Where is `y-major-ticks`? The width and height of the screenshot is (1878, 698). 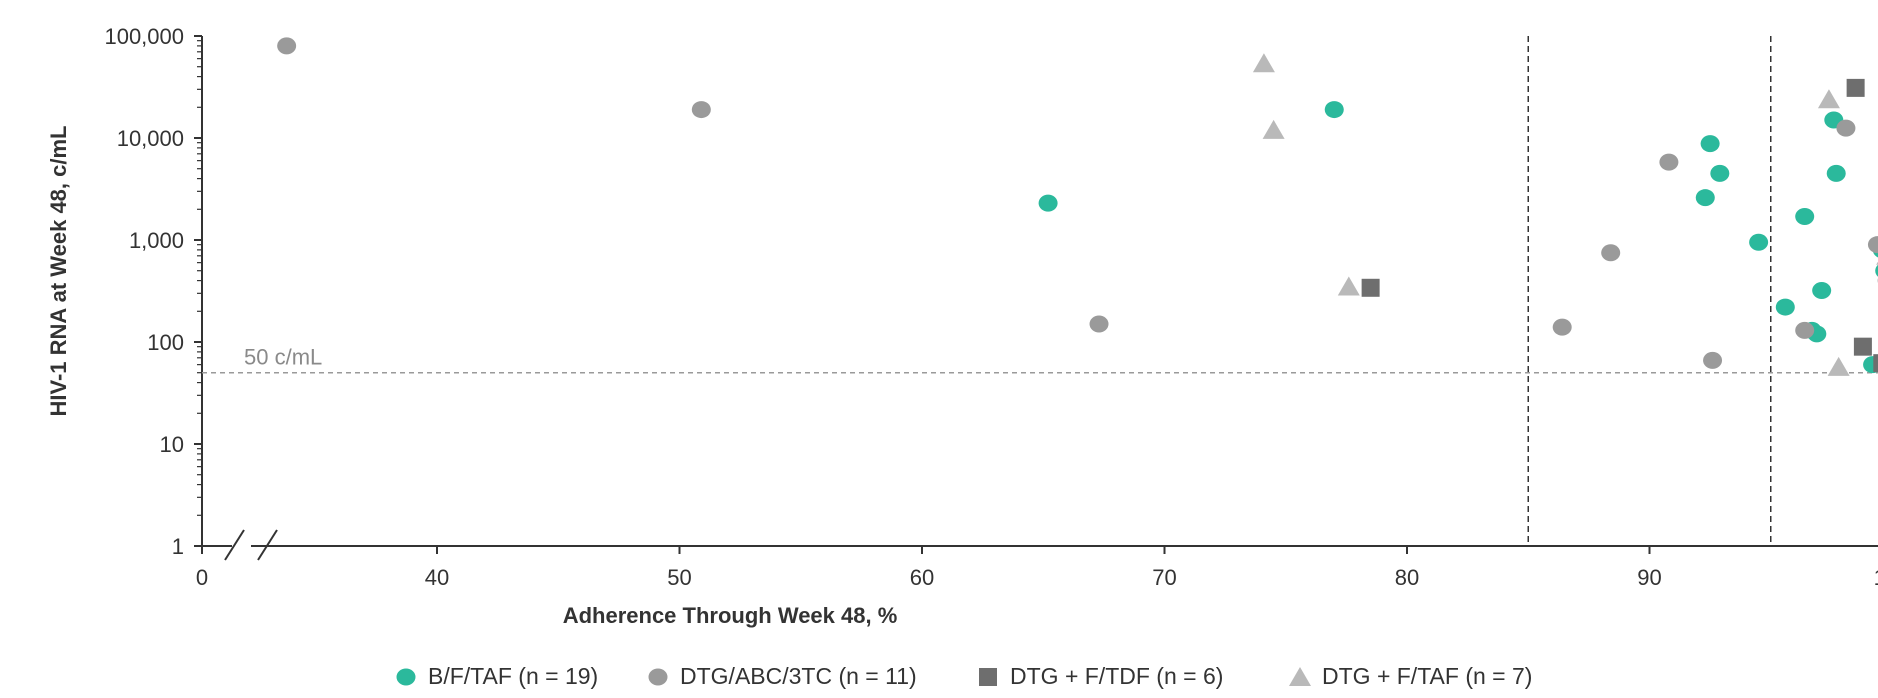
y-major-ticks is located at coordinates (198, 291).